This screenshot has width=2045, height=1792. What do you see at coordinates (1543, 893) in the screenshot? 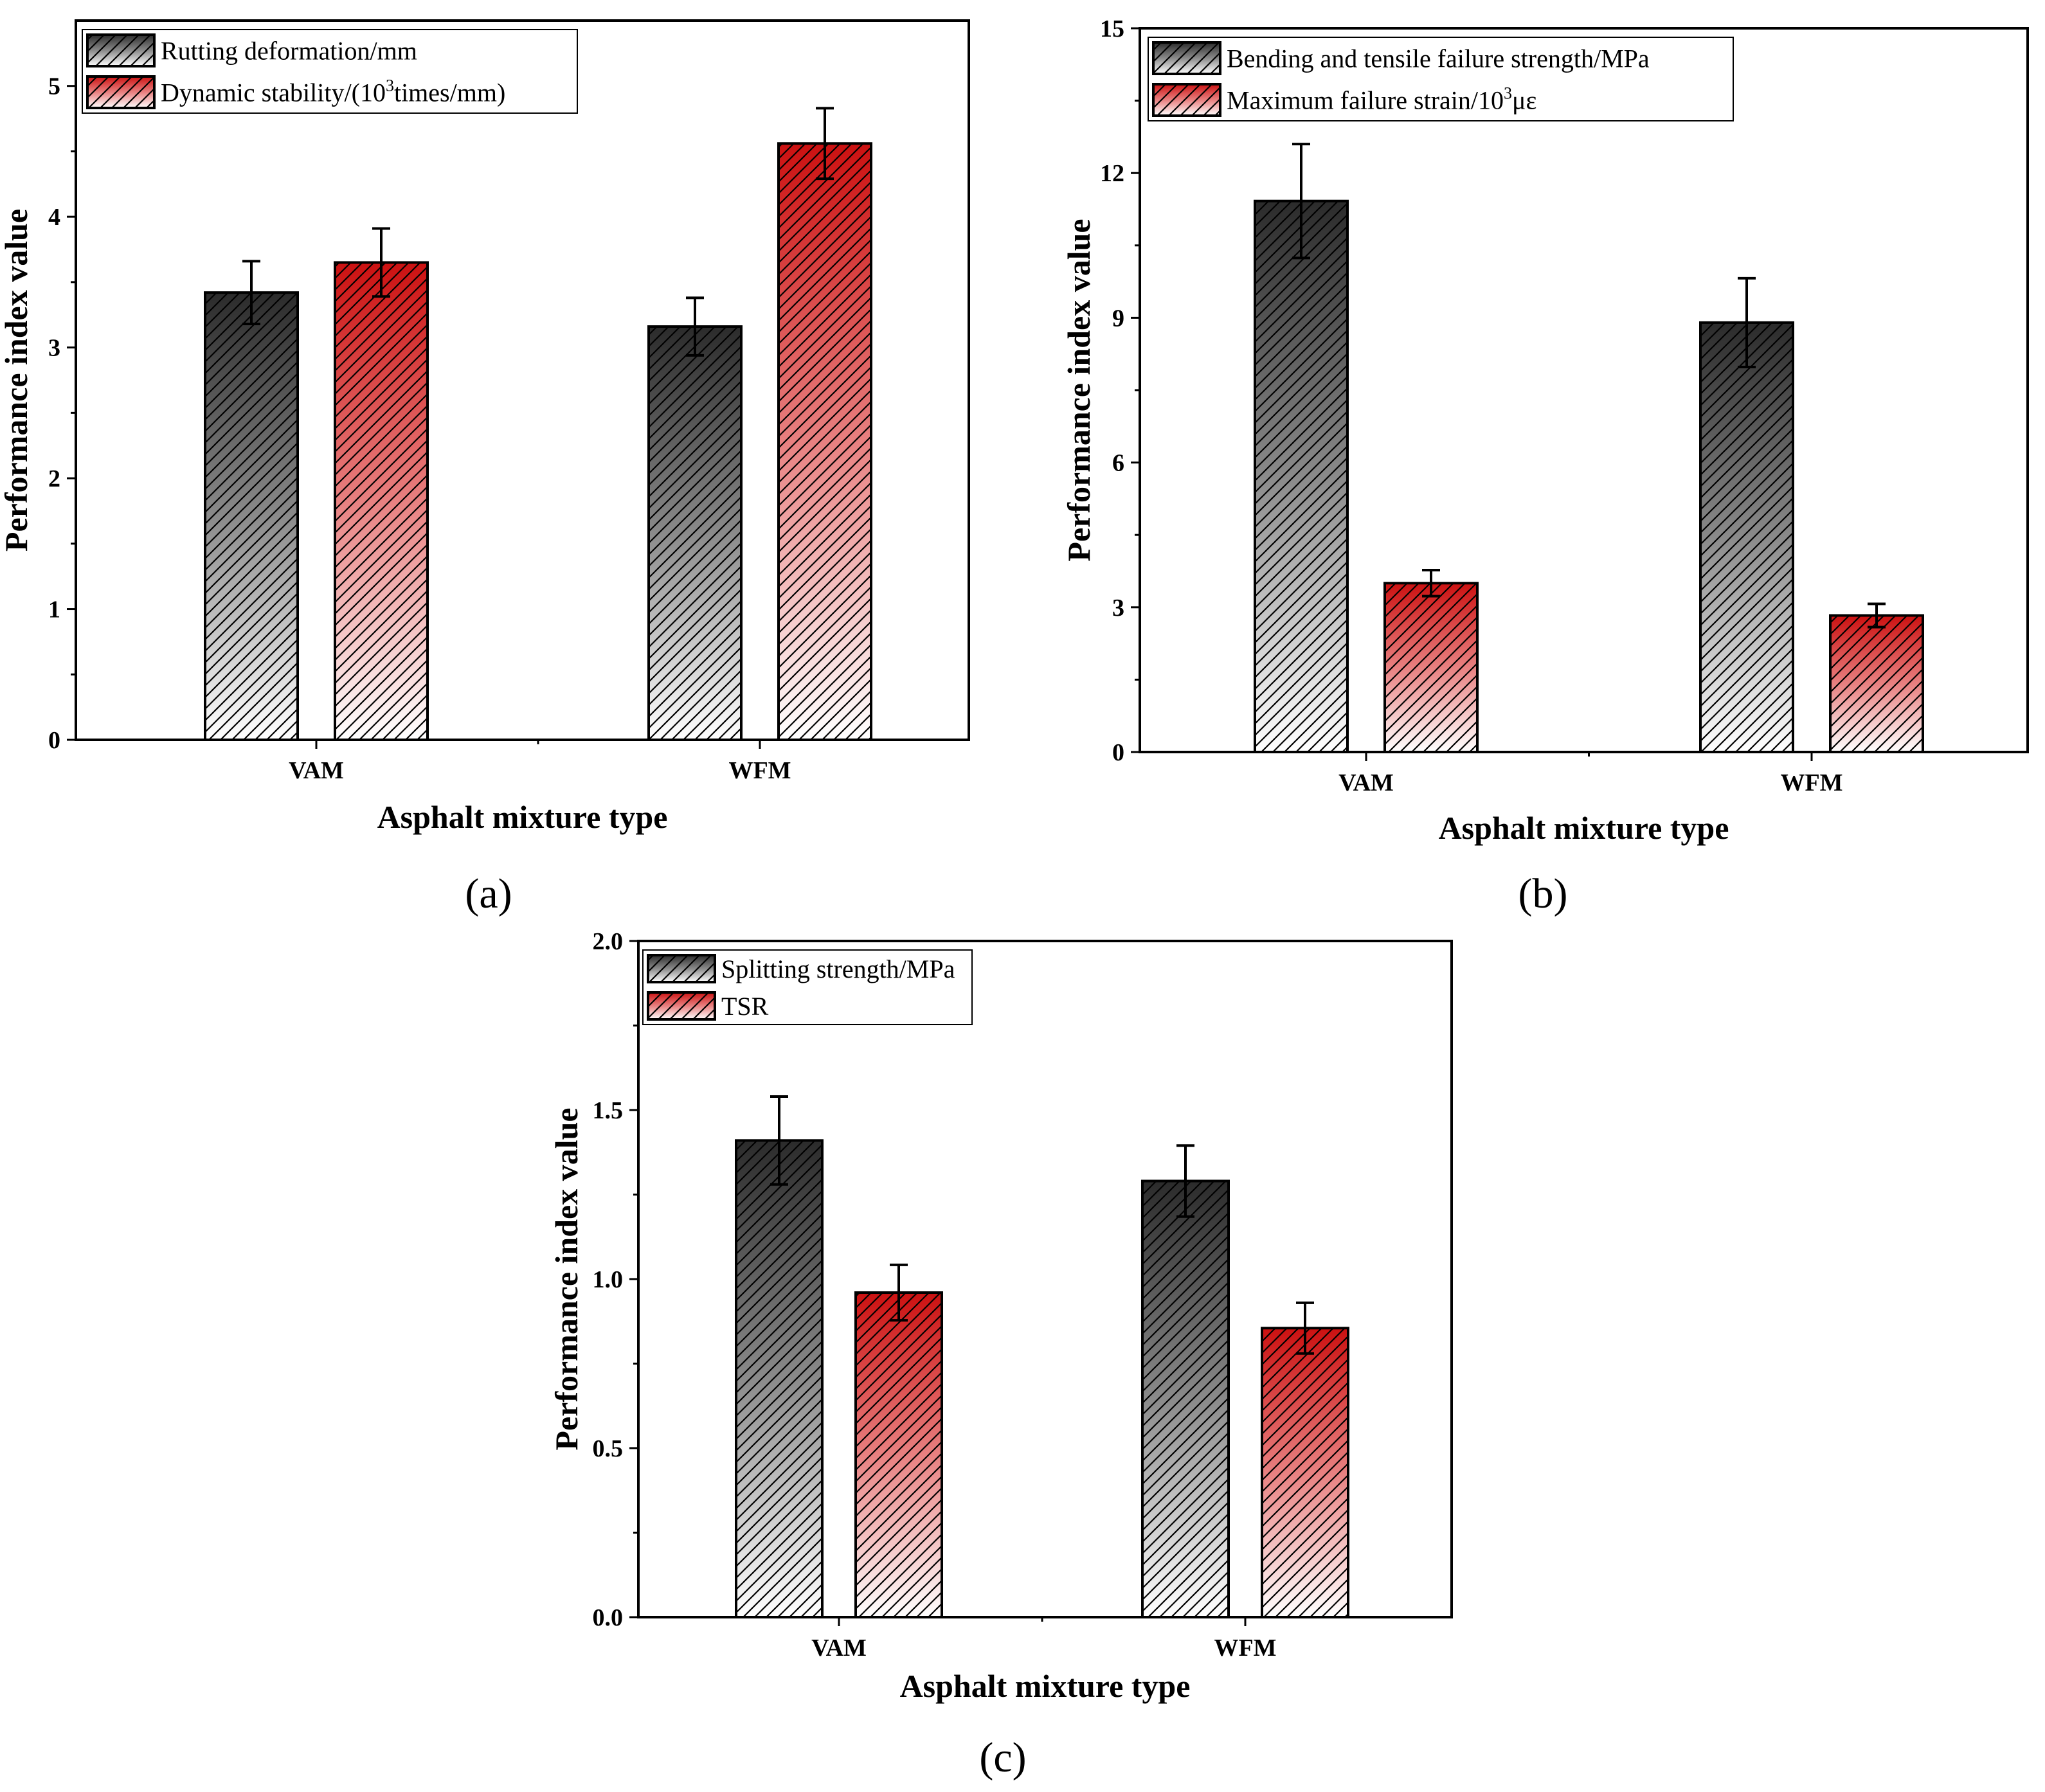
I see `panel-label: (b)` at bounding box center [1543, 893].